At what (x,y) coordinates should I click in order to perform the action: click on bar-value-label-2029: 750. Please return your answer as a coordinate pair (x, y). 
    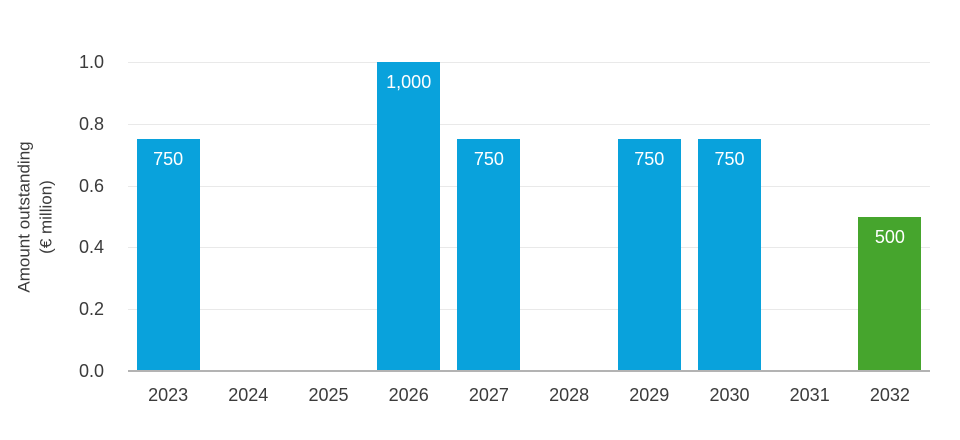
    Looking at the image, I should click on (649, 159).